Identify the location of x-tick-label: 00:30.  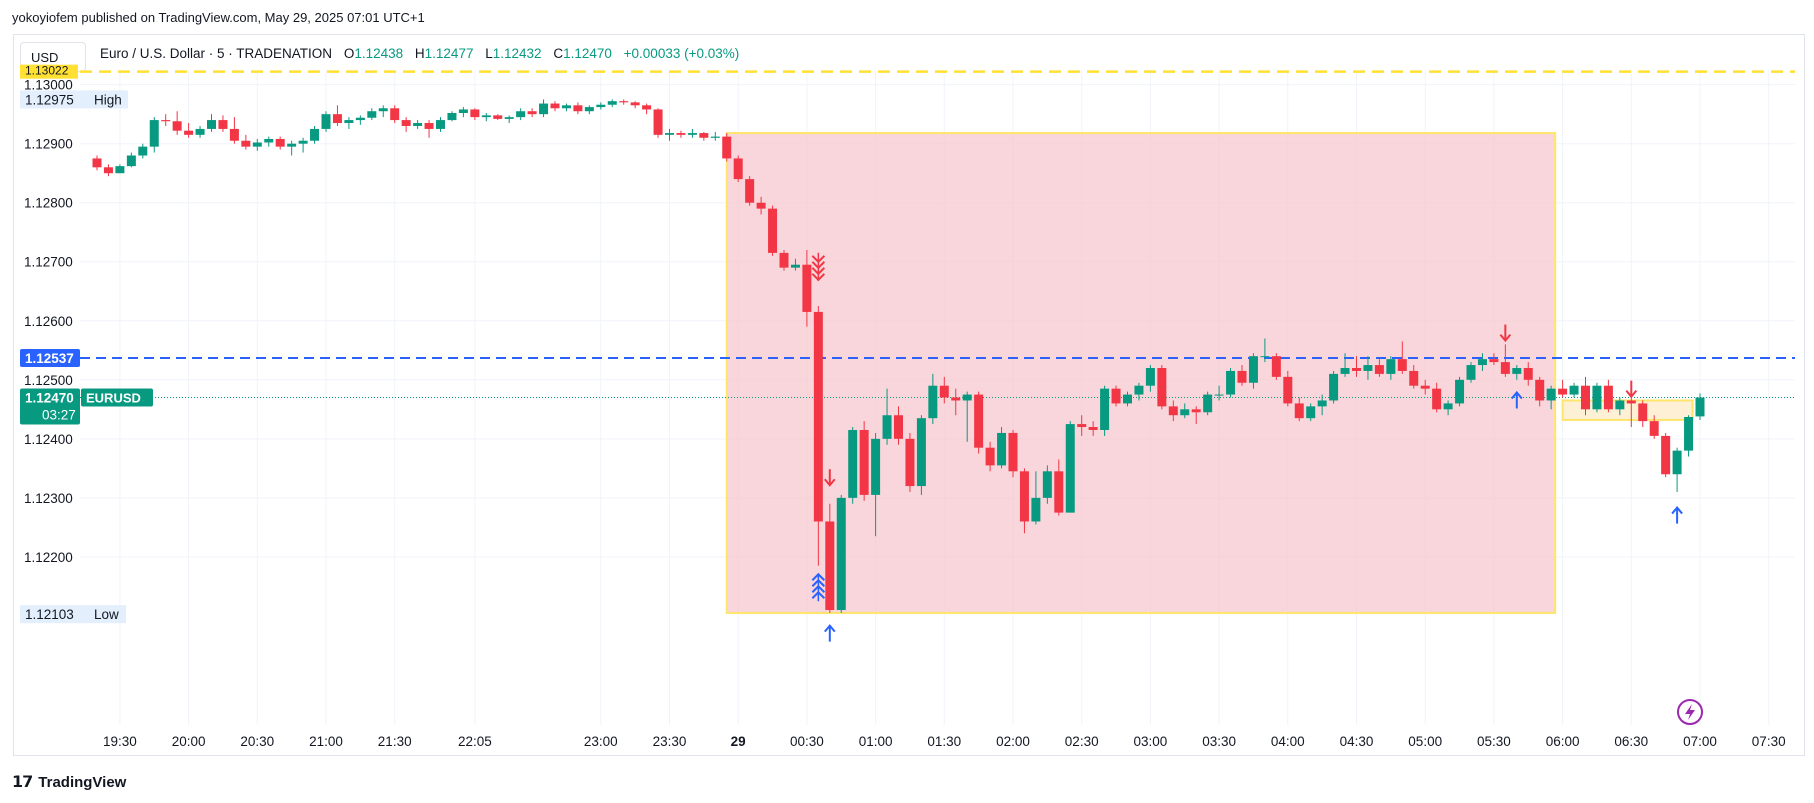
(807, 741).